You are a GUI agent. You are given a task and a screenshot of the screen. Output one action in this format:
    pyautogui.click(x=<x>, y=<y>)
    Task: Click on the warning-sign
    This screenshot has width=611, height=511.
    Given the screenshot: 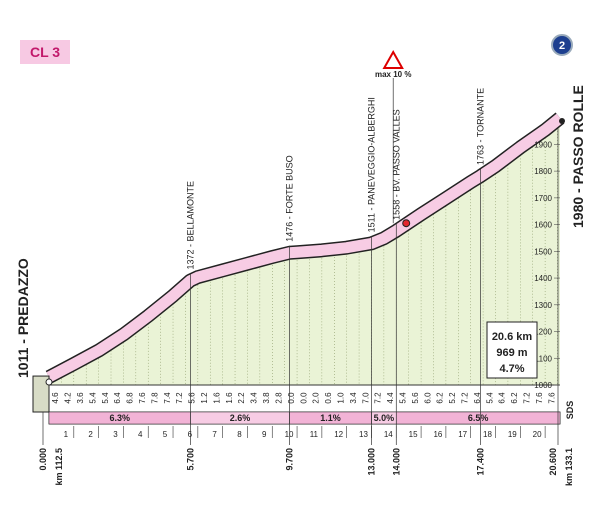 What is the action you would take?
    pyautogui.click(x=393, y=59)
    